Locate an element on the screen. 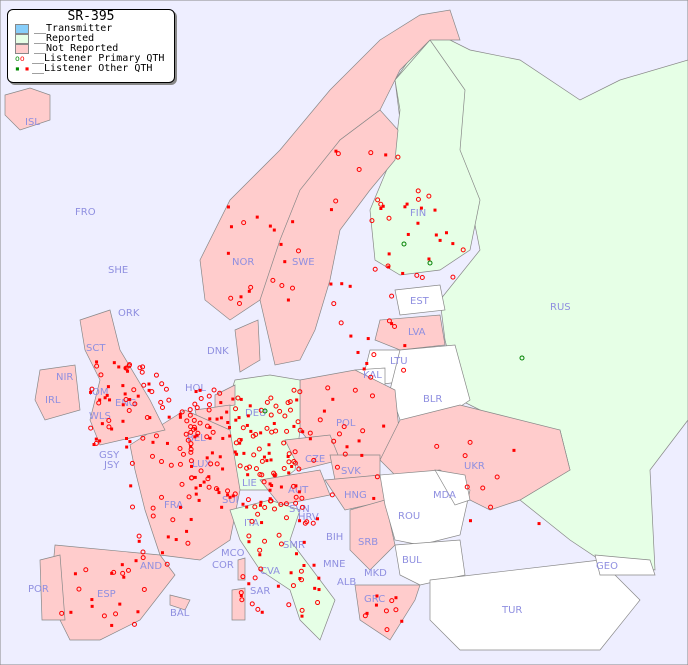 The width and height of the screenshot is (688, 665). country-label-pol: POL is located at coordinates (346, 423).